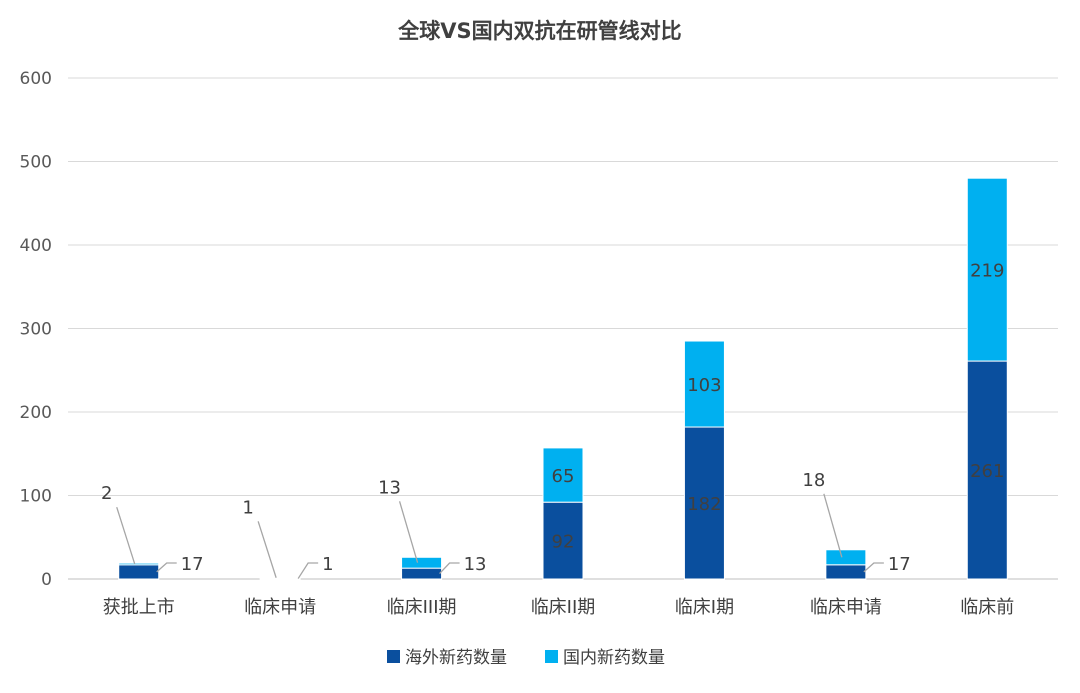 Image resolution: width=1080 pixels, height=693 pixels. I want to click on data-label-domestic: 219, so click(987, 271).